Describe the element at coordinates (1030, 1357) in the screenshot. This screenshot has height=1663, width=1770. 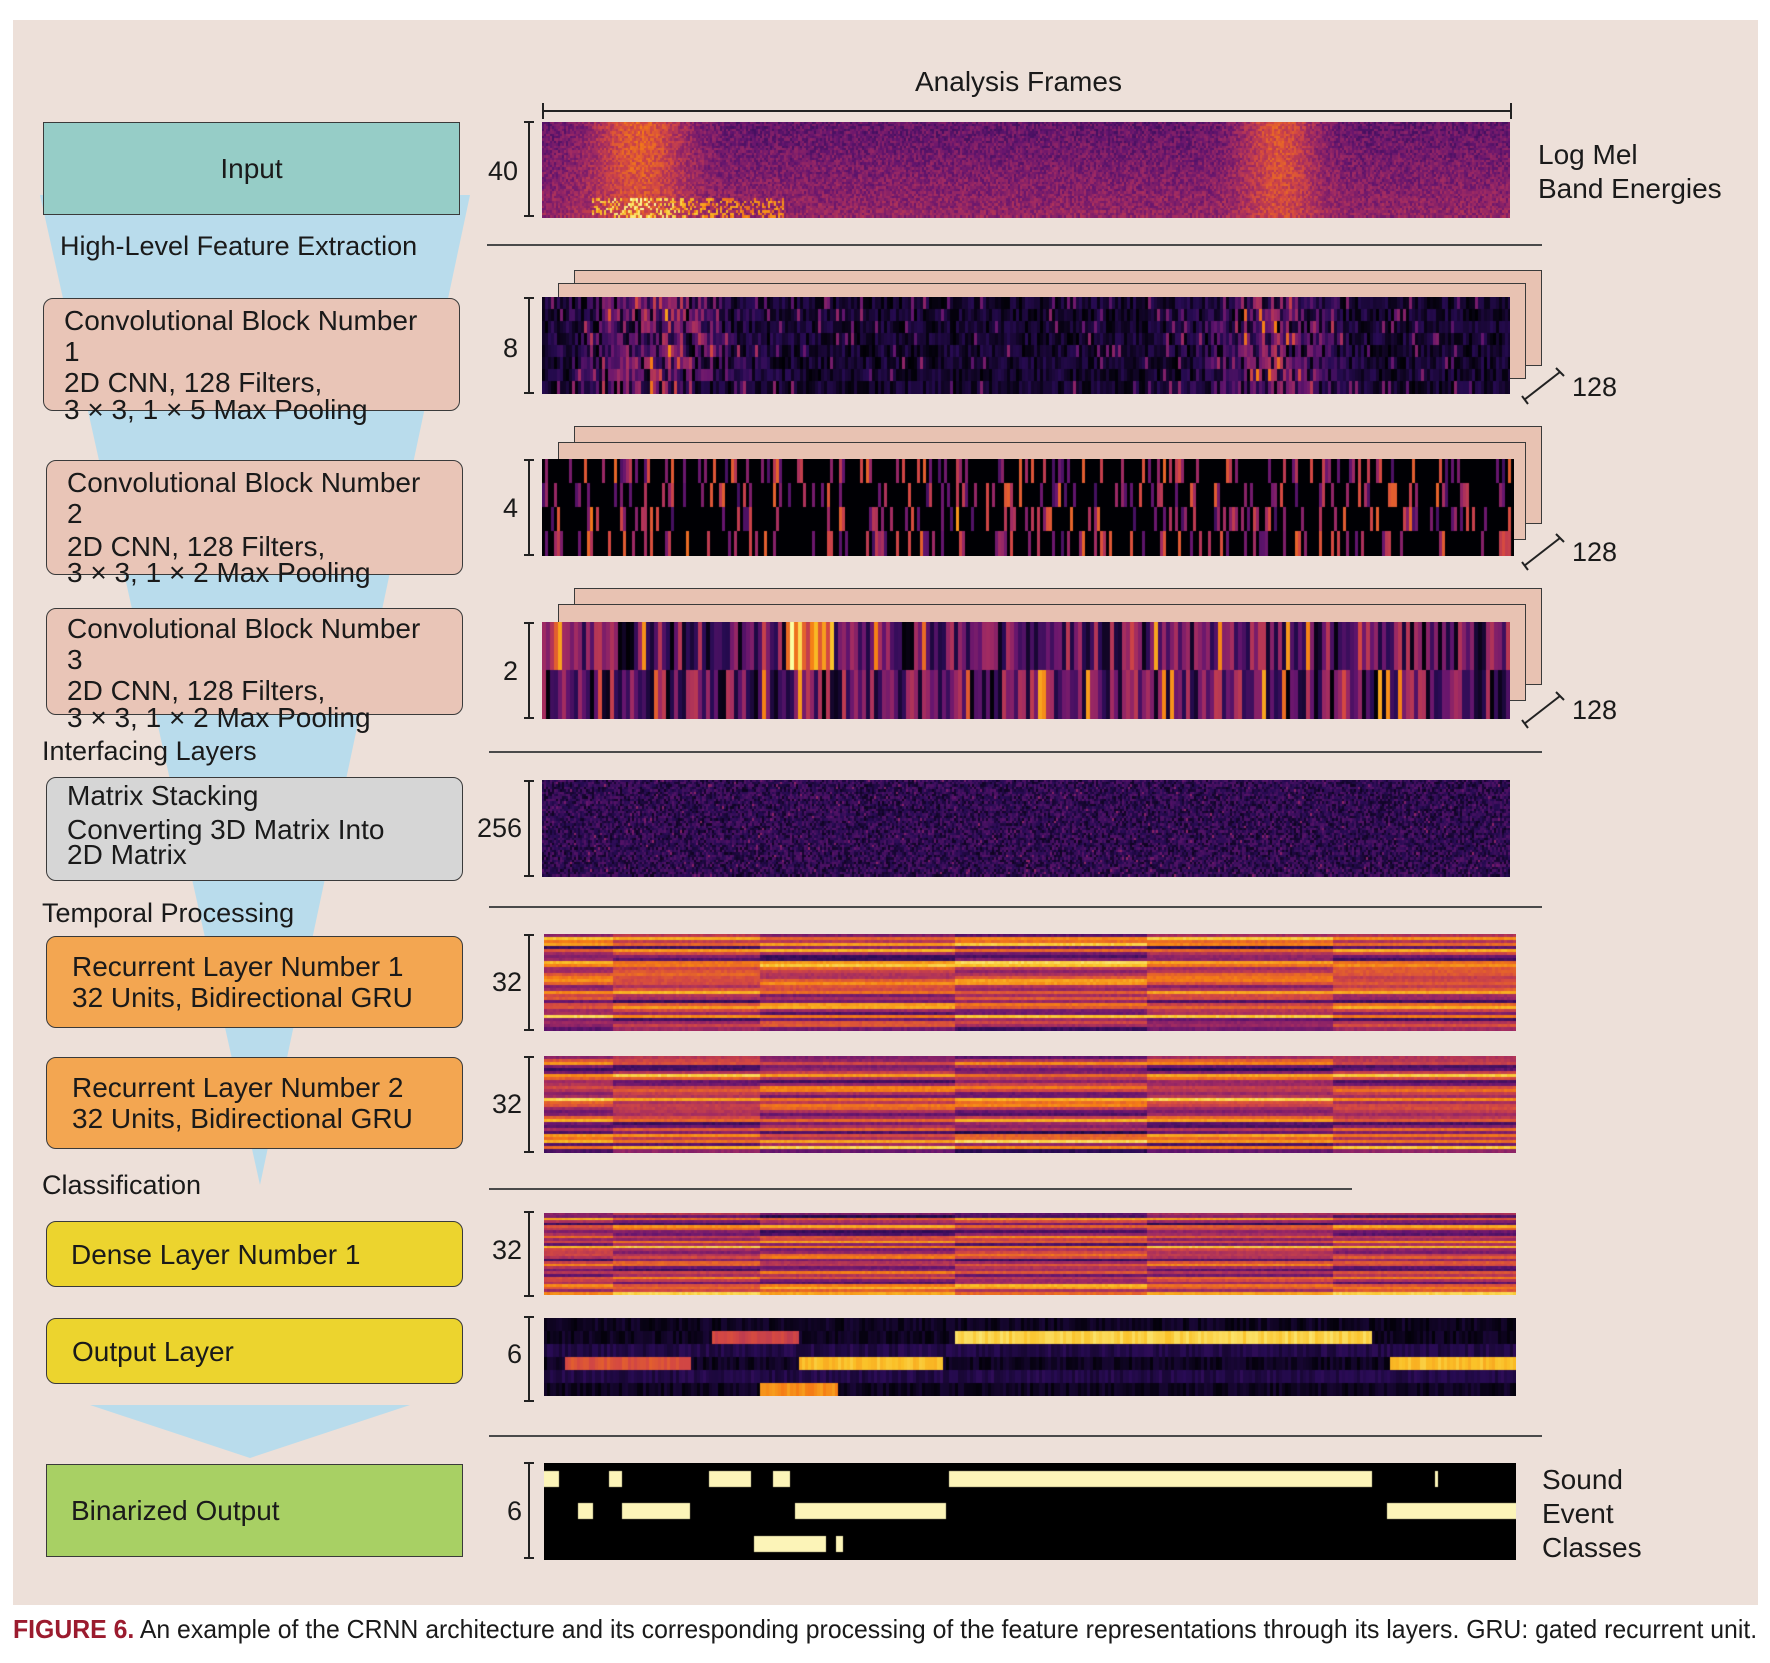
I see `output-activations` at that location.